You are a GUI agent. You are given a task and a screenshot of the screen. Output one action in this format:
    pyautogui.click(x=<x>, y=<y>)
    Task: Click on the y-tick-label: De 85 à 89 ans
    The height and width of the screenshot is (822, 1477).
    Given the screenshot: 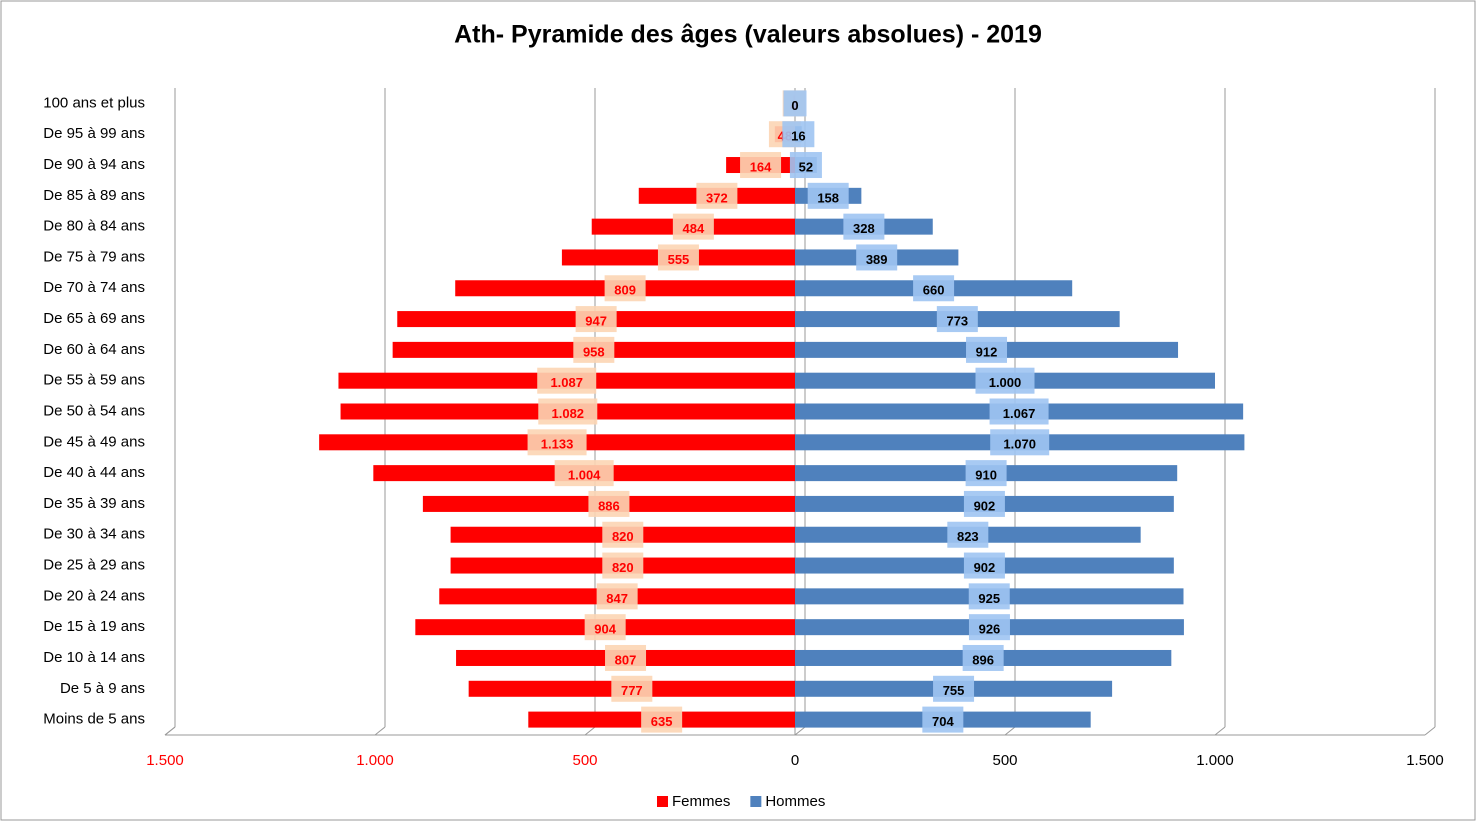 What is the action you would take?
    pyautogui.click(x=94, y=195)
    